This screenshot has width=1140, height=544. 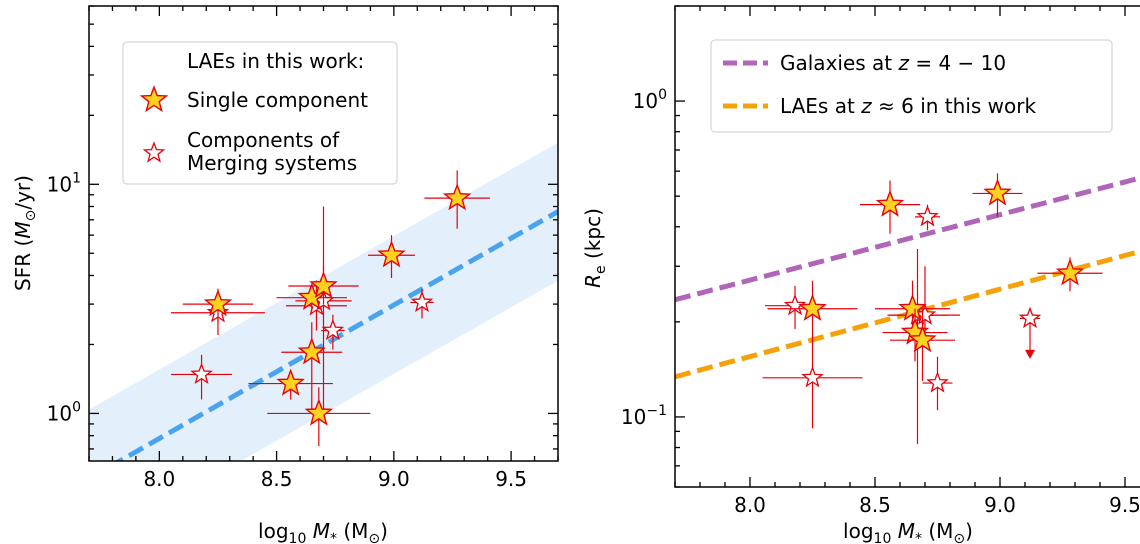 I want to click on legend-filled-star-icon, so click(x=154, y=99).